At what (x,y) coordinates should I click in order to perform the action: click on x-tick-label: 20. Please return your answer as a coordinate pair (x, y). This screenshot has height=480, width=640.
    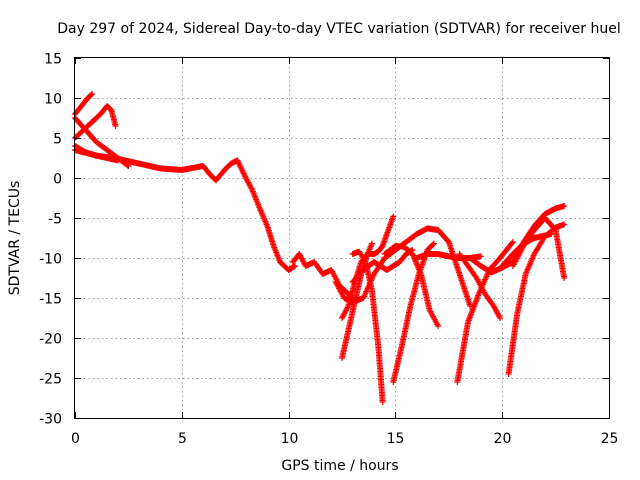
    Looking at the image, I should click on (503, 439).